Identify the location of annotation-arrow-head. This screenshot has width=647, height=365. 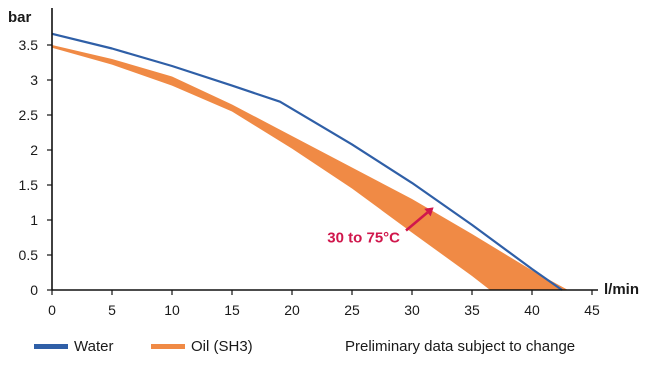
(429, 212).